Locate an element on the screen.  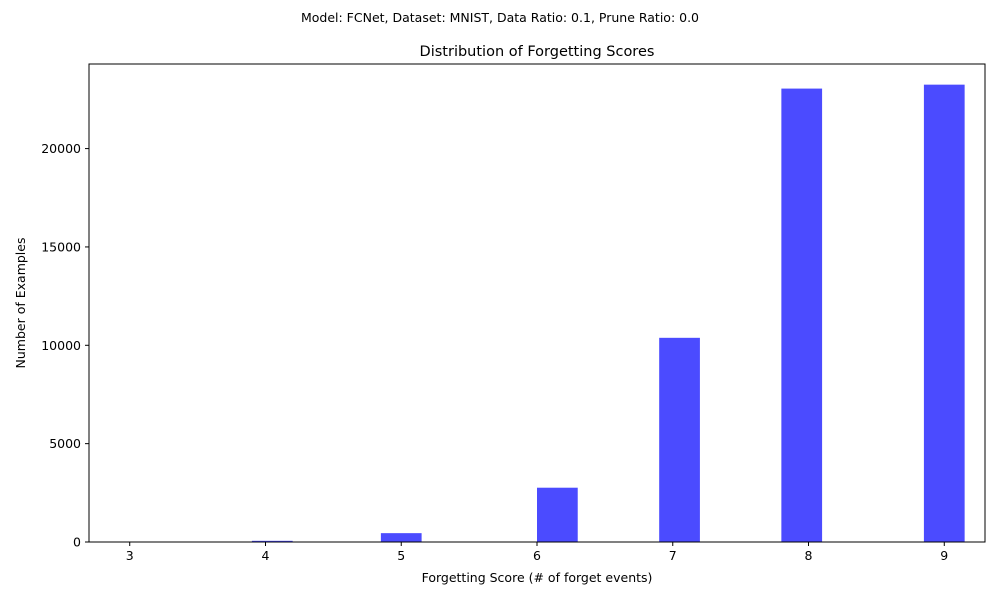
bar-4.05 is located at coordinates (272, 541).